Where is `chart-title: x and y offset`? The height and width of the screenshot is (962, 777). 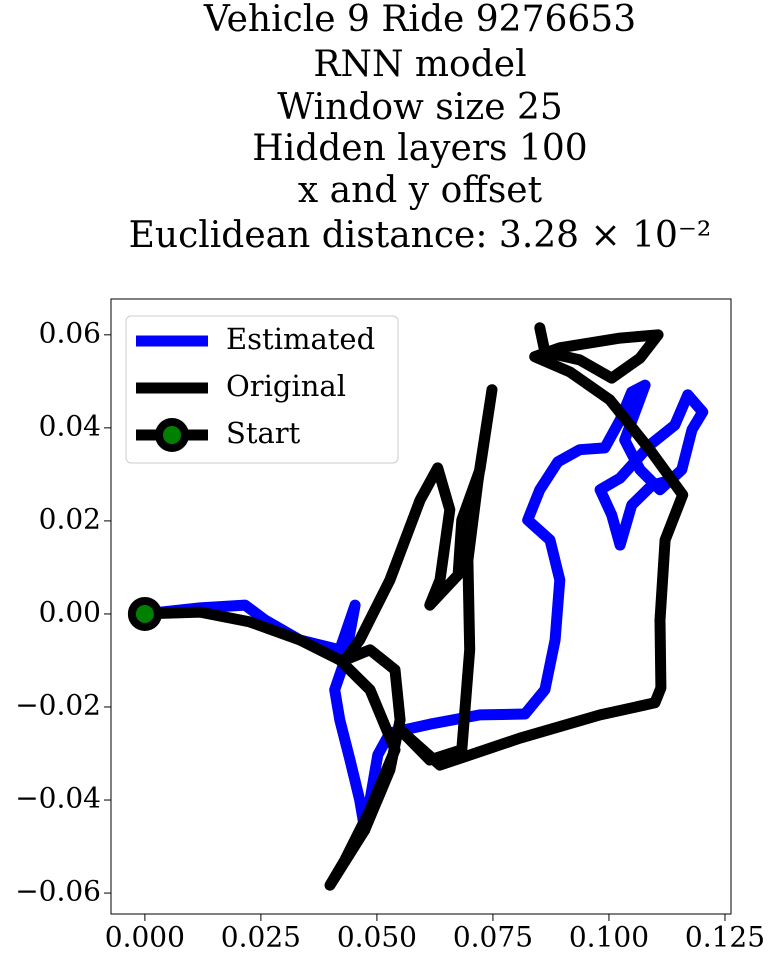
chart-title: x and y offset is located at coordinates (420, 190).